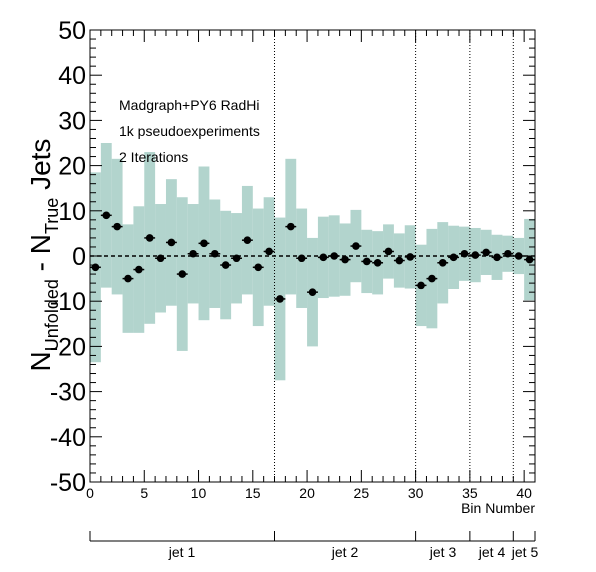  I want to click on annotation-generator: Madgraph+PY6 RadHi, so click(189, 105).